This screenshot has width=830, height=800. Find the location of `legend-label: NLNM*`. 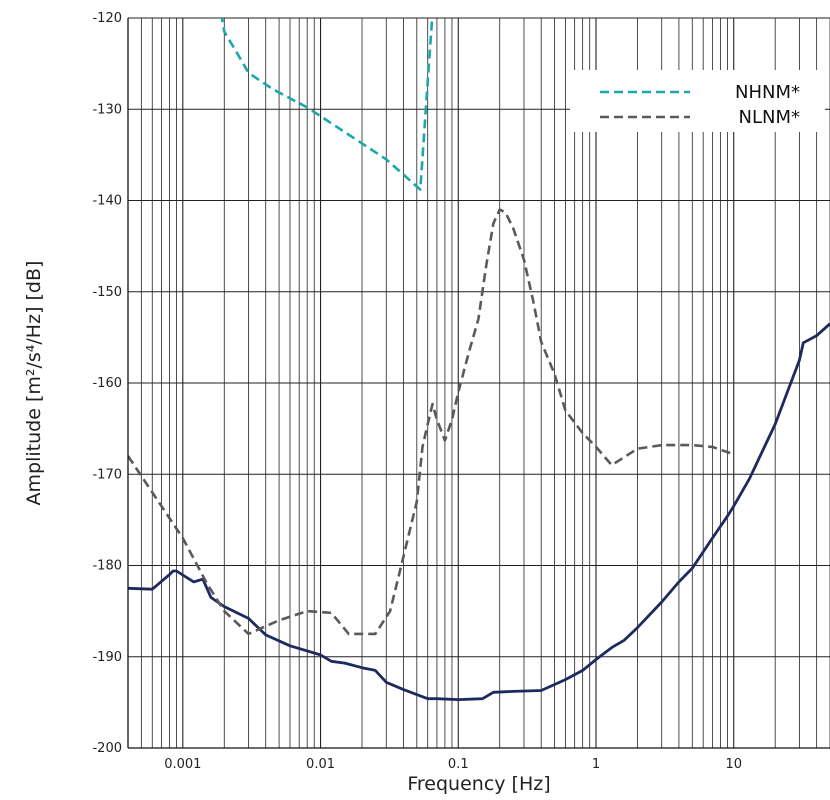

legend-label: NLNM* is located at coordinates (770, 117).